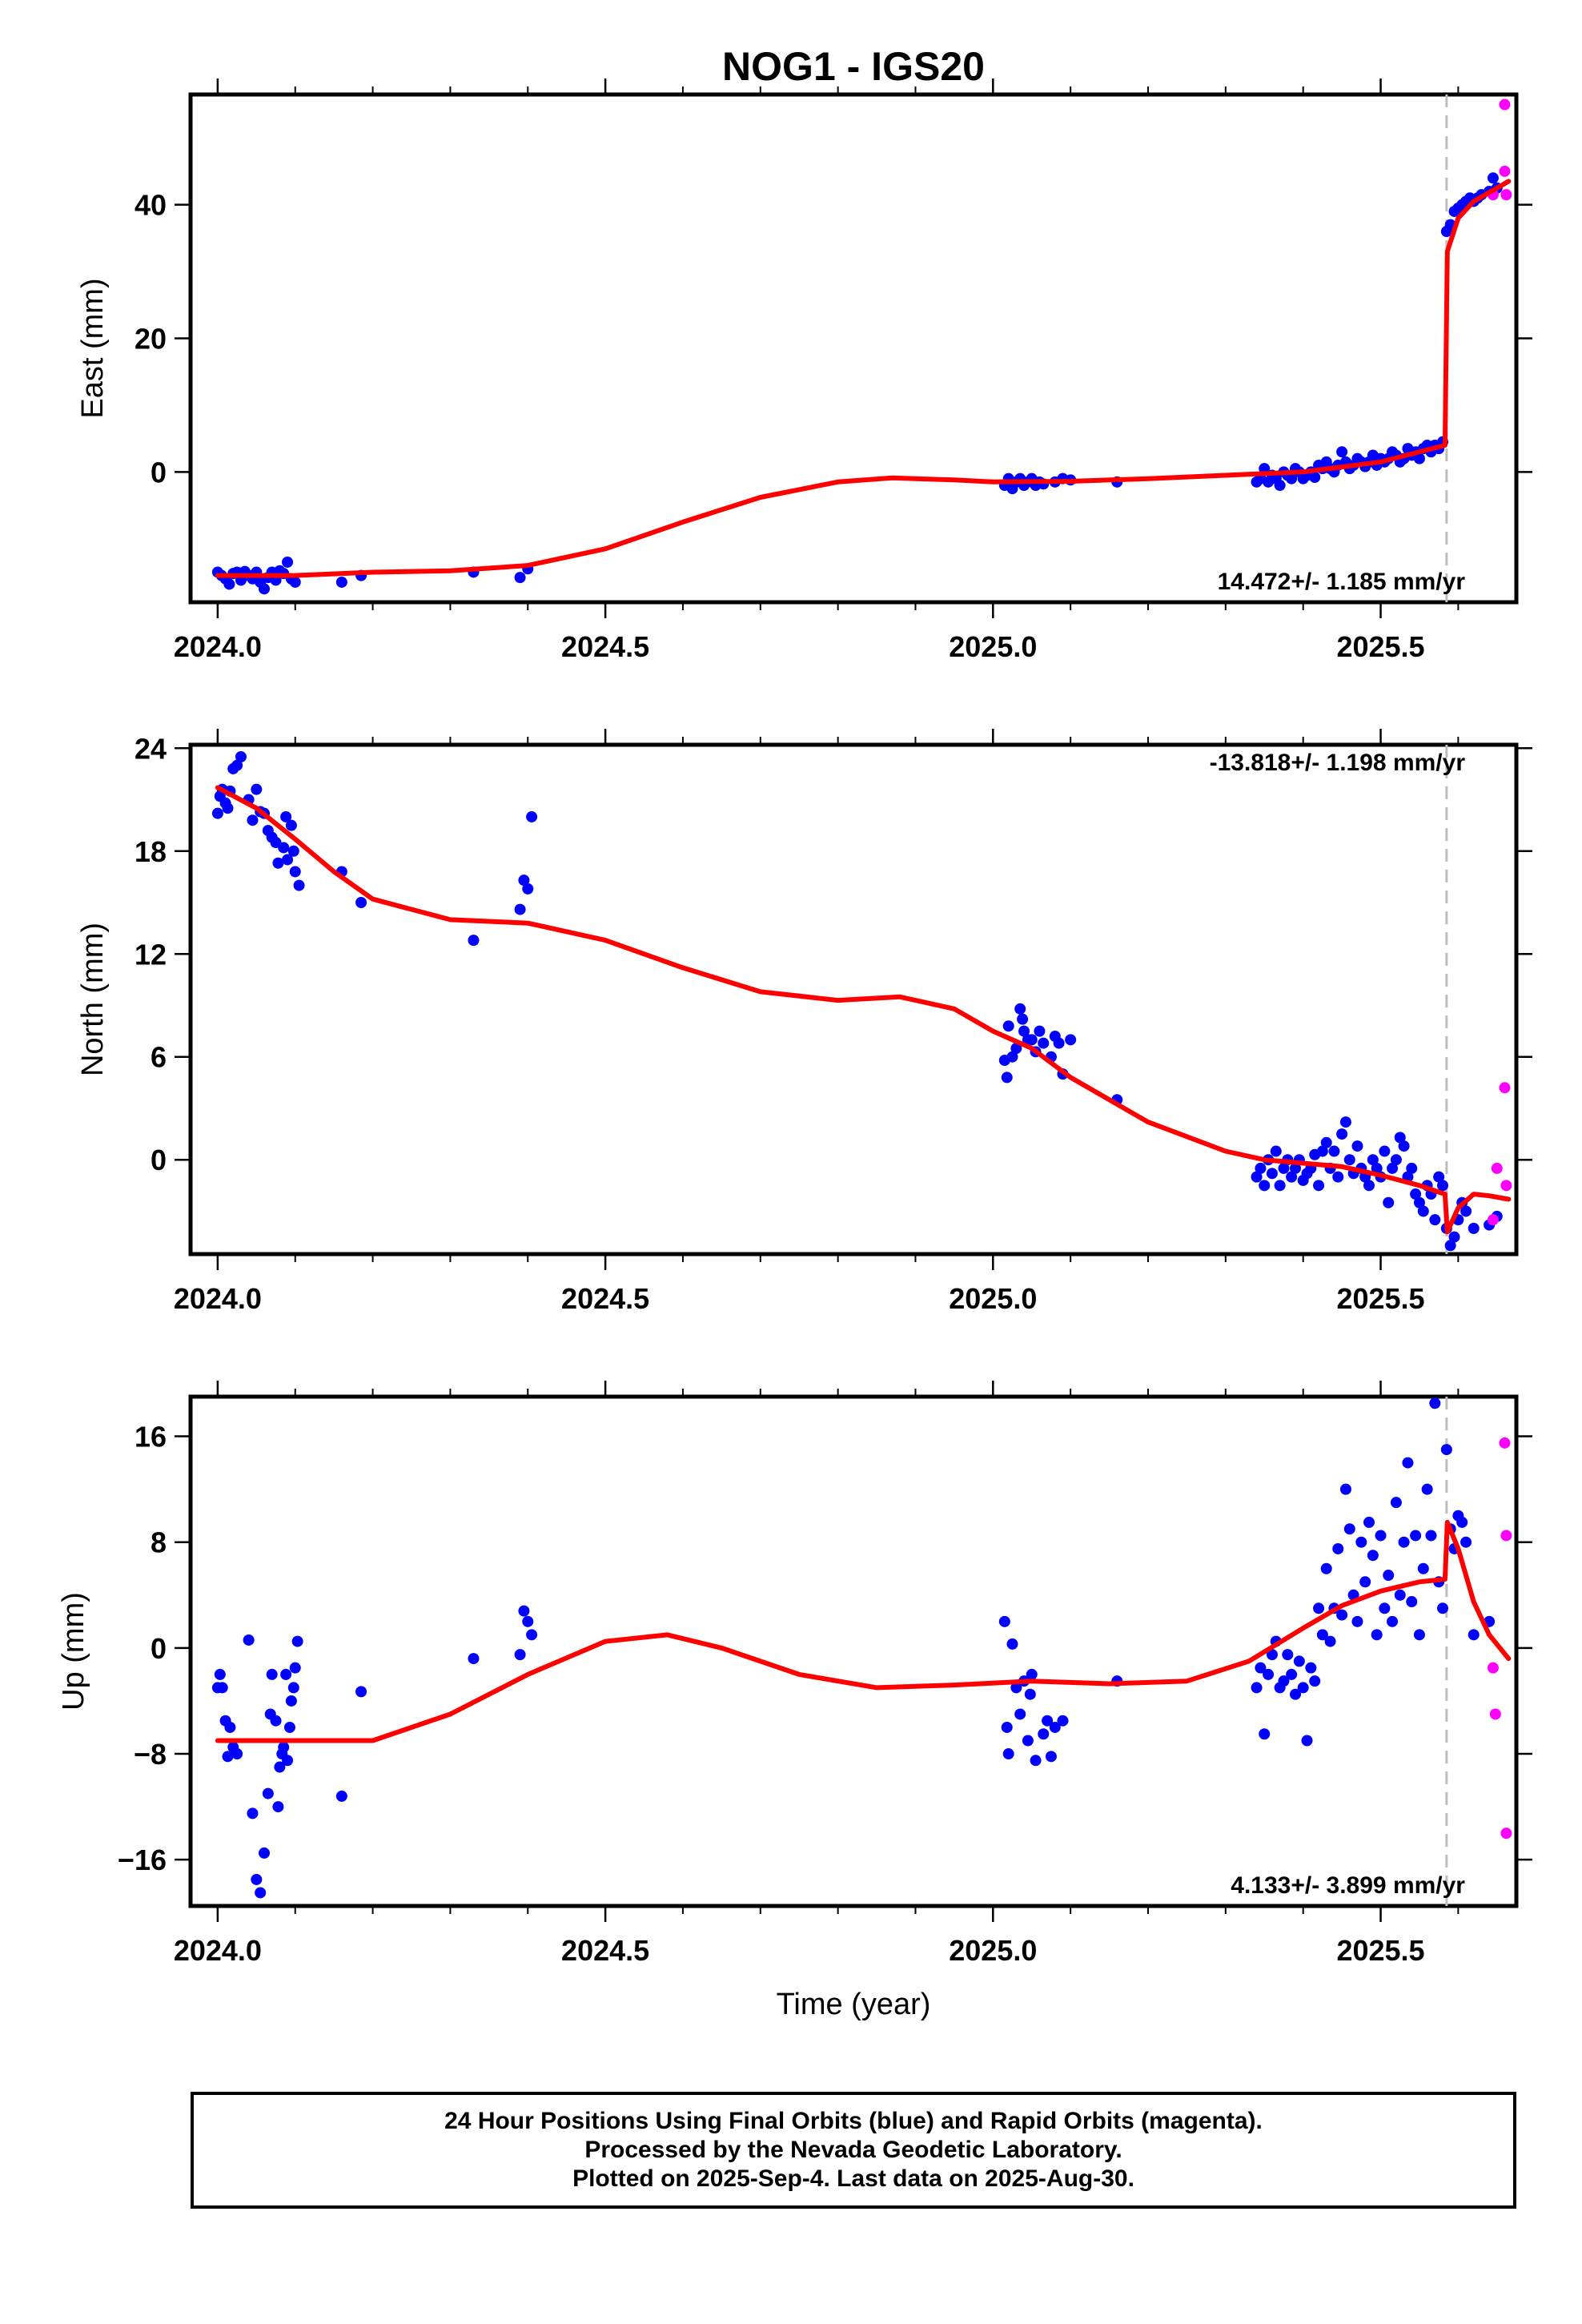 The height and width of the screenshot is (2324, 1582). What do you see at coordinates (854, 2005) in the screenshot?
I see `x-axis-label: Time (year)` at bounding box center [854, 2005].